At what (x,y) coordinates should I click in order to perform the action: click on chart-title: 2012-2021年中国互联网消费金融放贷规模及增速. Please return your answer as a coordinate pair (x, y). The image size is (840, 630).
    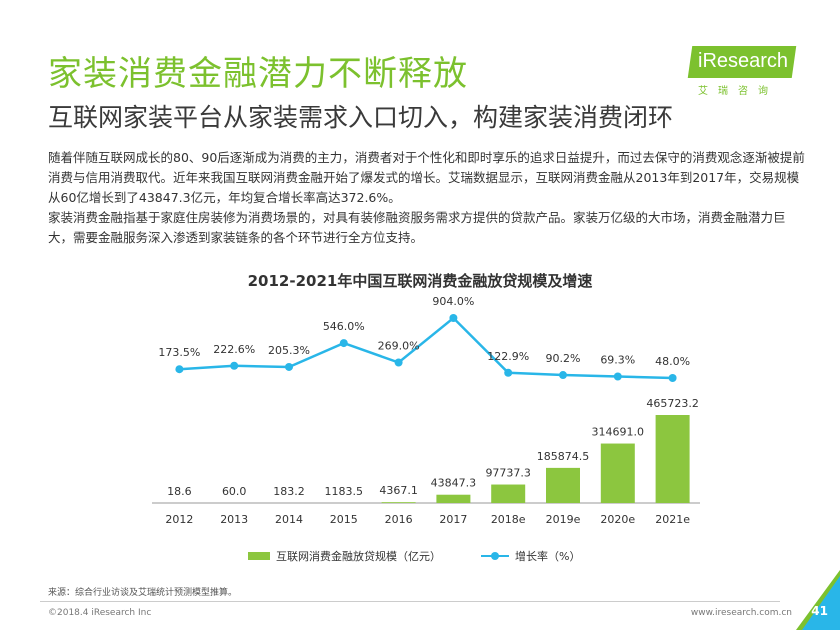
    Looking at the image, I should click on (420, 281).